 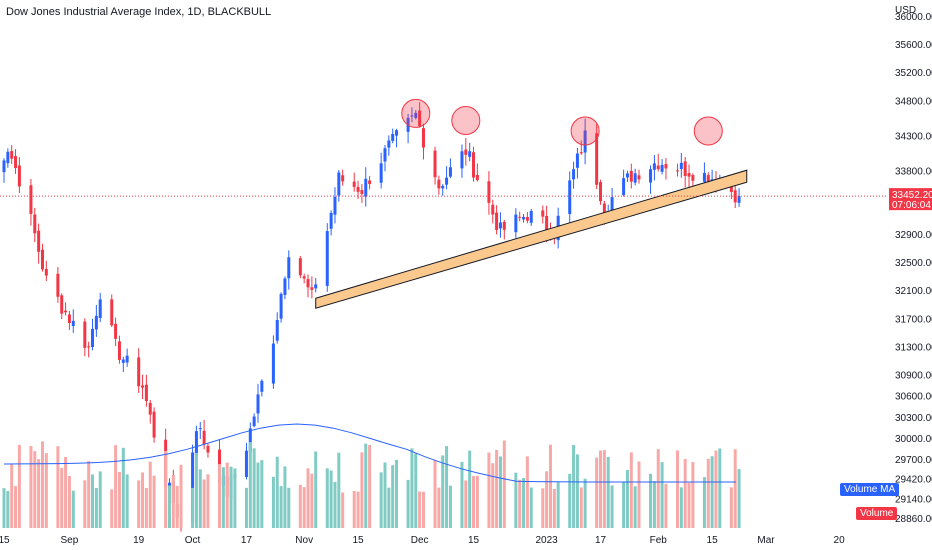 I want to click on price-tick-label: 35200.00, so click(x=913, y=73).